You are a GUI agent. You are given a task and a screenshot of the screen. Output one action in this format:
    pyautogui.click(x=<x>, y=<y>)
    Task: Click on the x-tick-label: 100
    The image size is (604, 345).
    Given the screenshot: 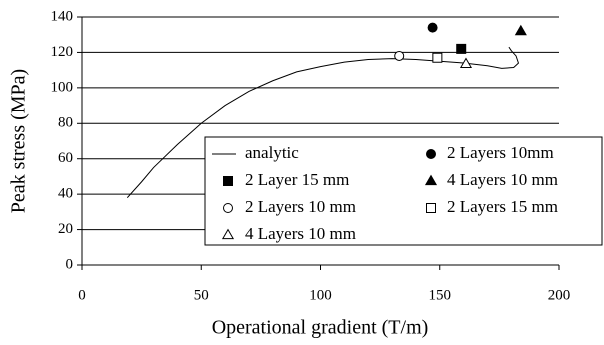 What is the action you would take?
    pyautogui.click(x=320, y=295)
    